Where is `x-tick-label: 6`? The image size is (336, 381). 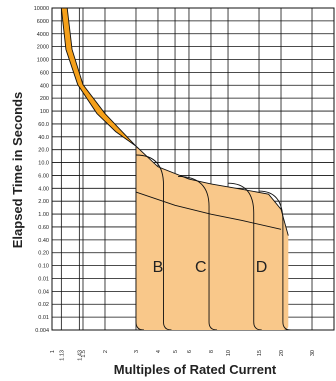
x-tick-label: 6 is located at coordinates (190, 351).